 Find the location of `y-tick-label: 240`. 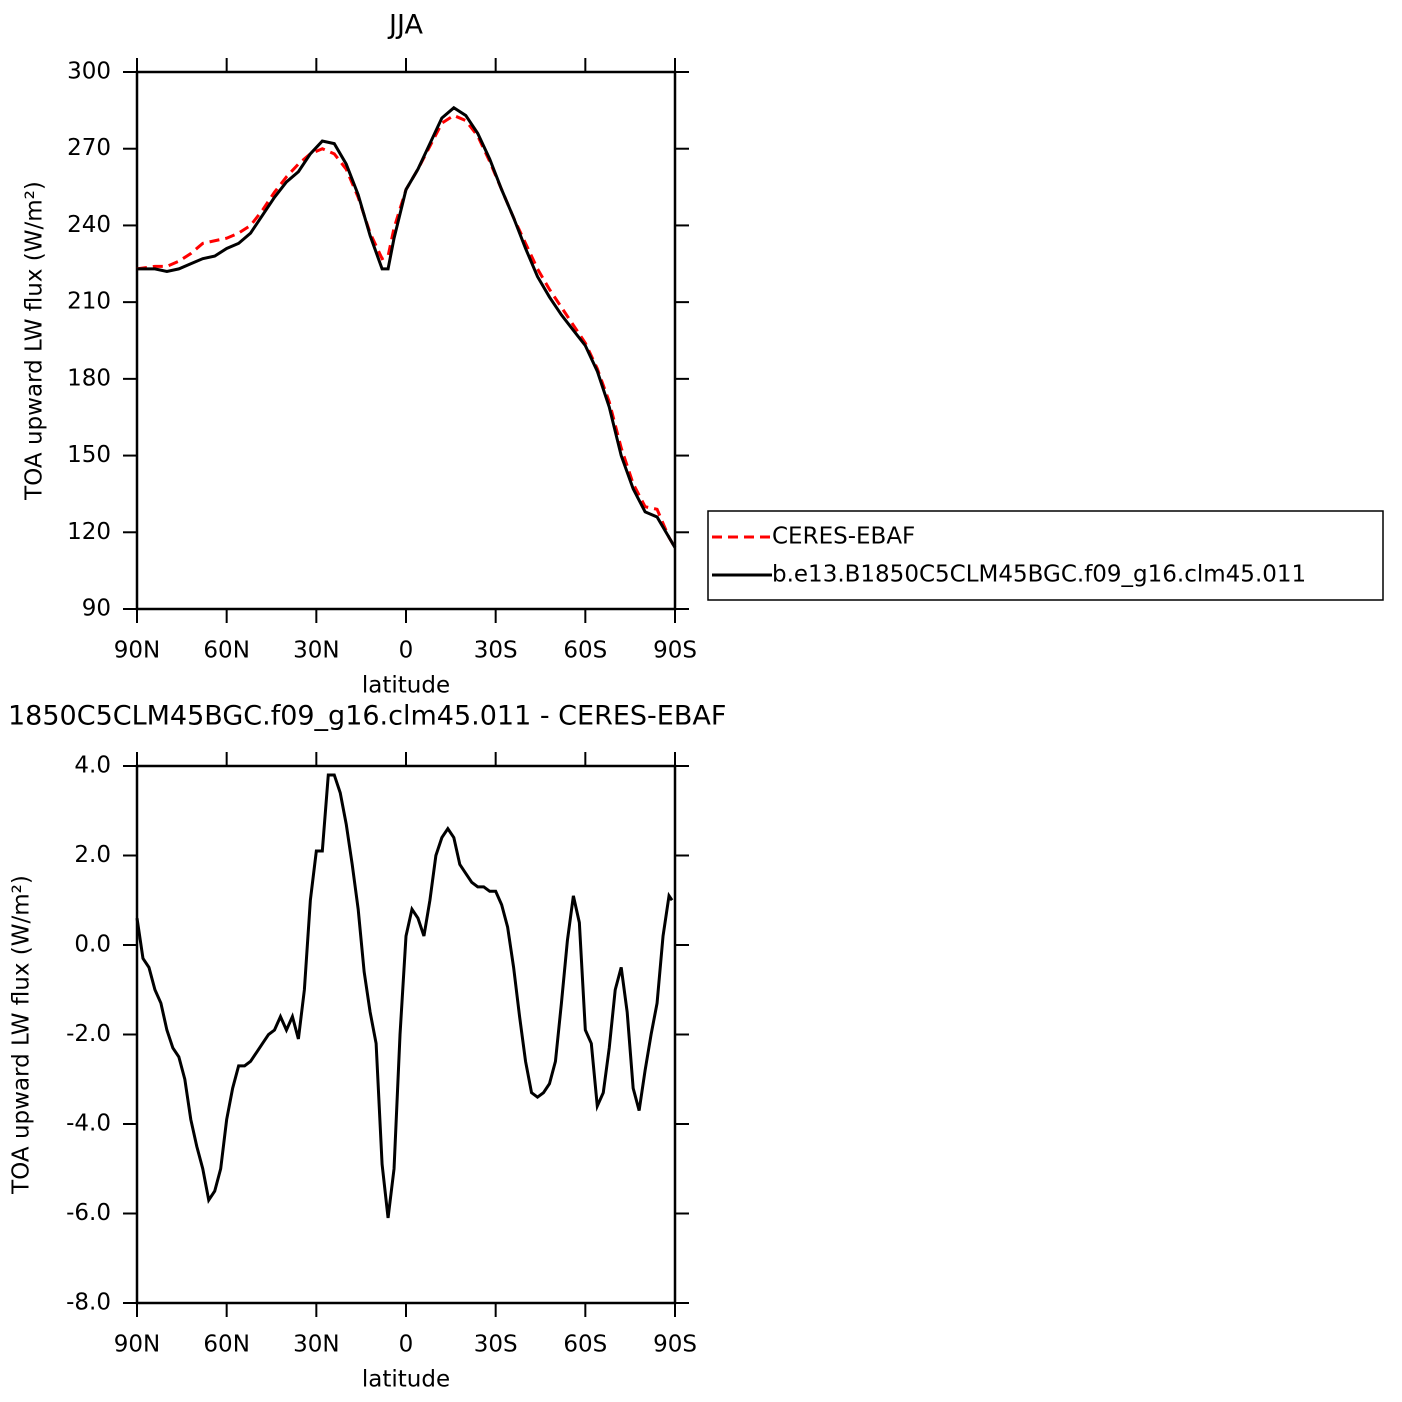

y-tick-label: 240 is located at coordinates (89, 225).